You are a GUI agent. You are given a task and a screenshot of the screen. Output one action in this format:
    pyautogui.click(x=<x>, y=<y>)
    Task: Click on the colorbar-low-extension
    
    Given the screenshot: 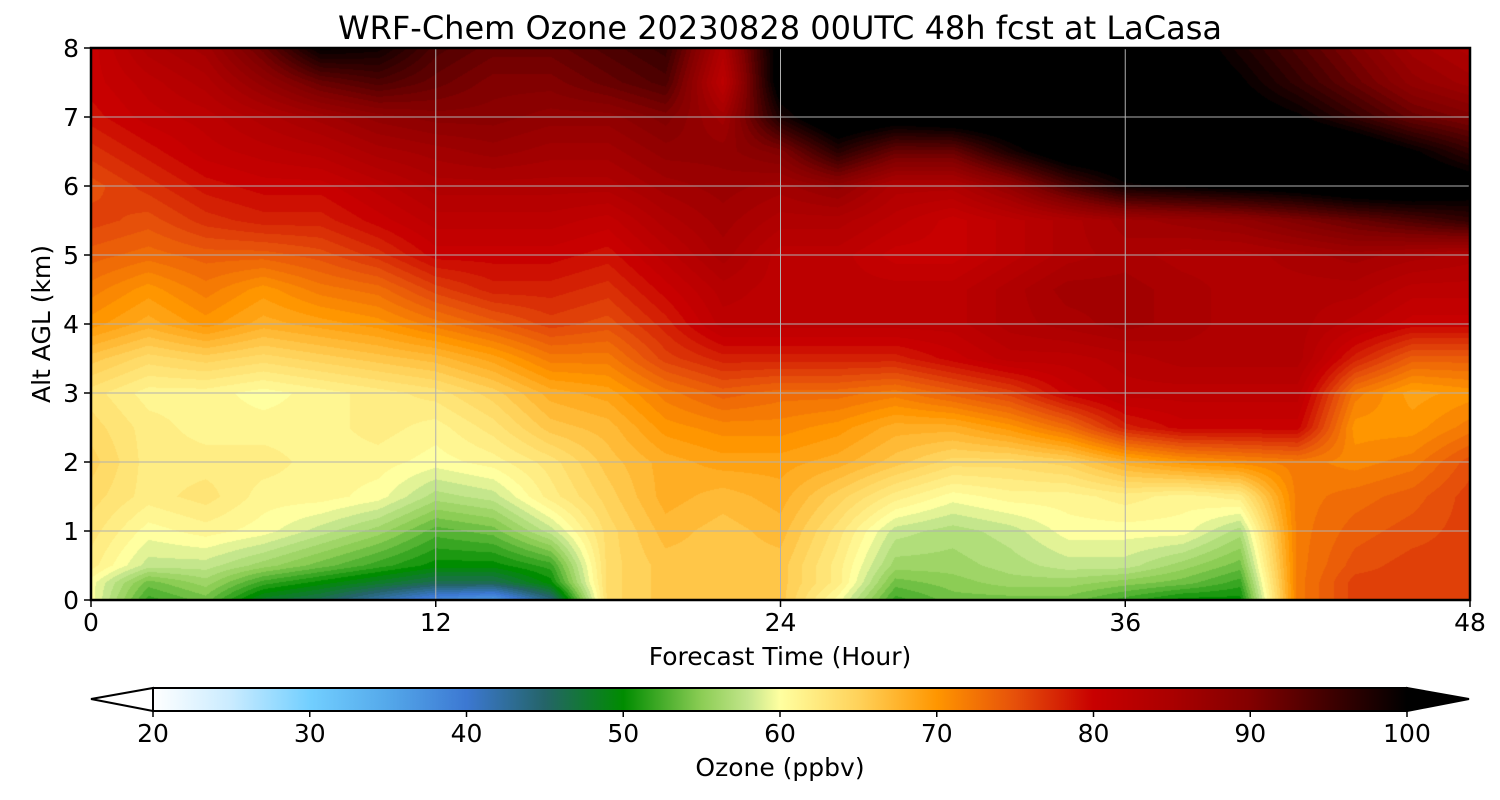 What is the action you would take?
    pyautogui.click(x=122, y=699)
    